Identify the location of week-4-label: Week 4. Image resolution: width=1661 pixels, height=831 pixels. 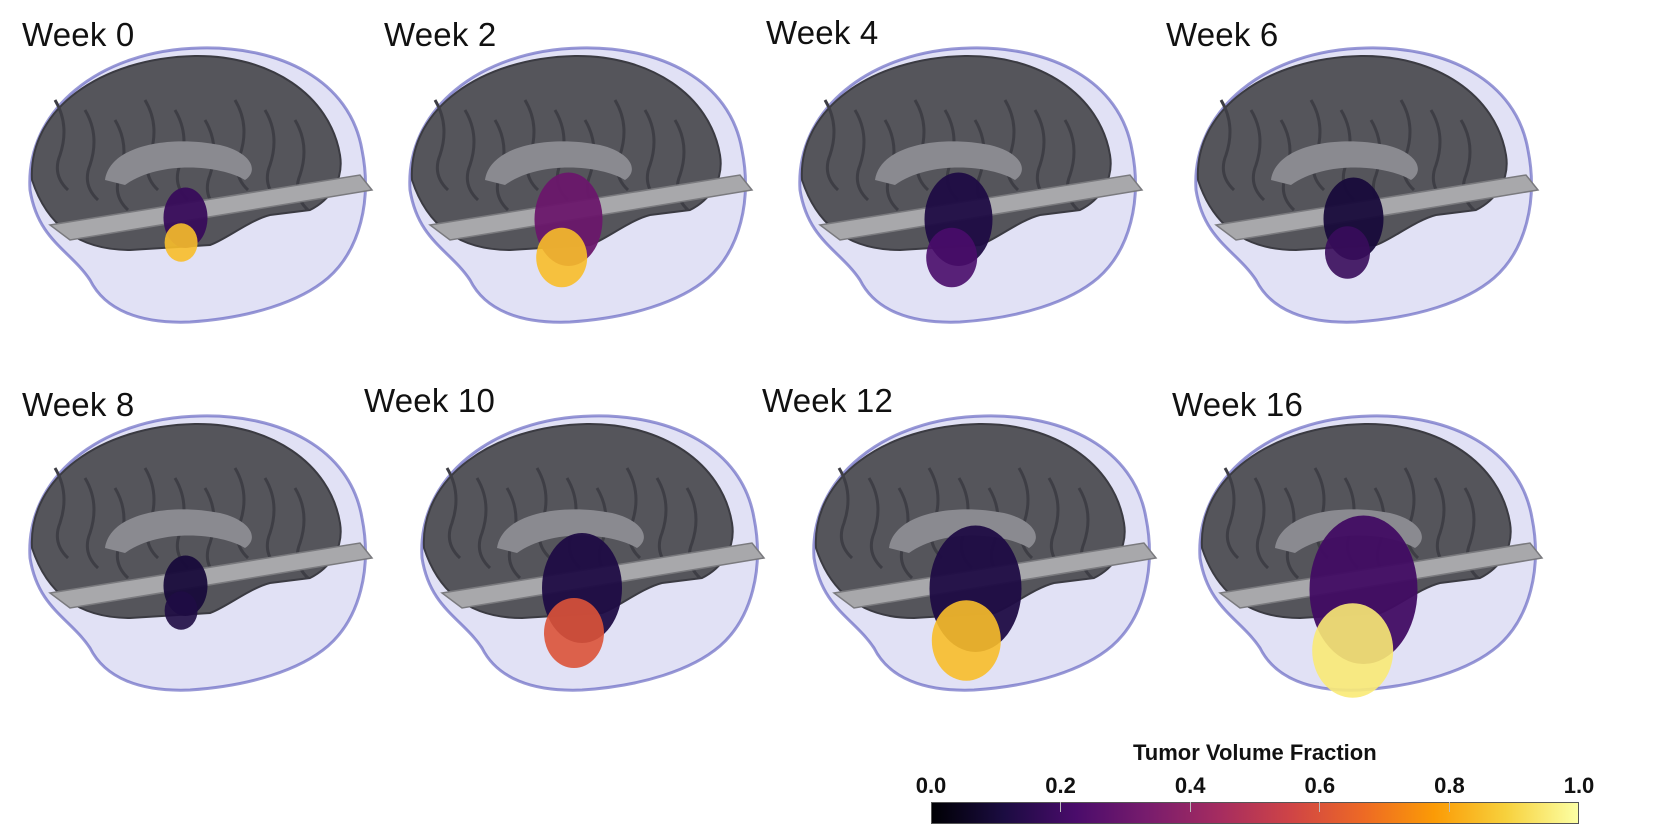
(822, 32).